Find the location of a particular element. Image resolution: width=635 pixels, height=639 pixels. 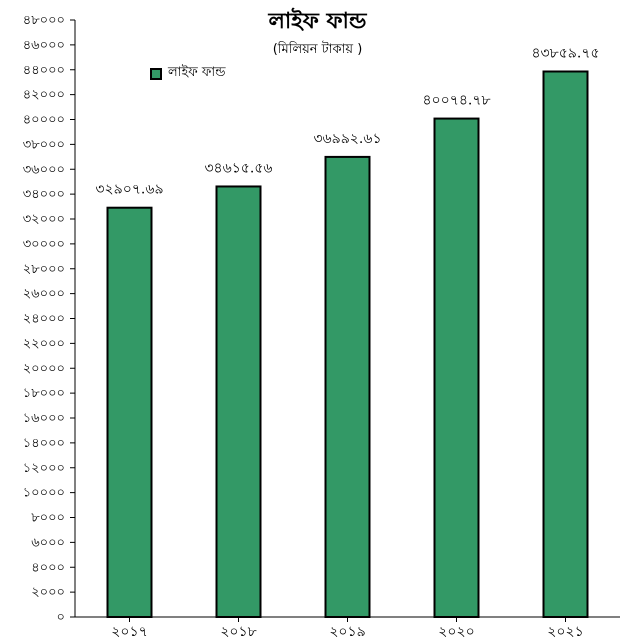

data-label: ৩২৯০৭.৬৯ is located at coordinates (129, 190).